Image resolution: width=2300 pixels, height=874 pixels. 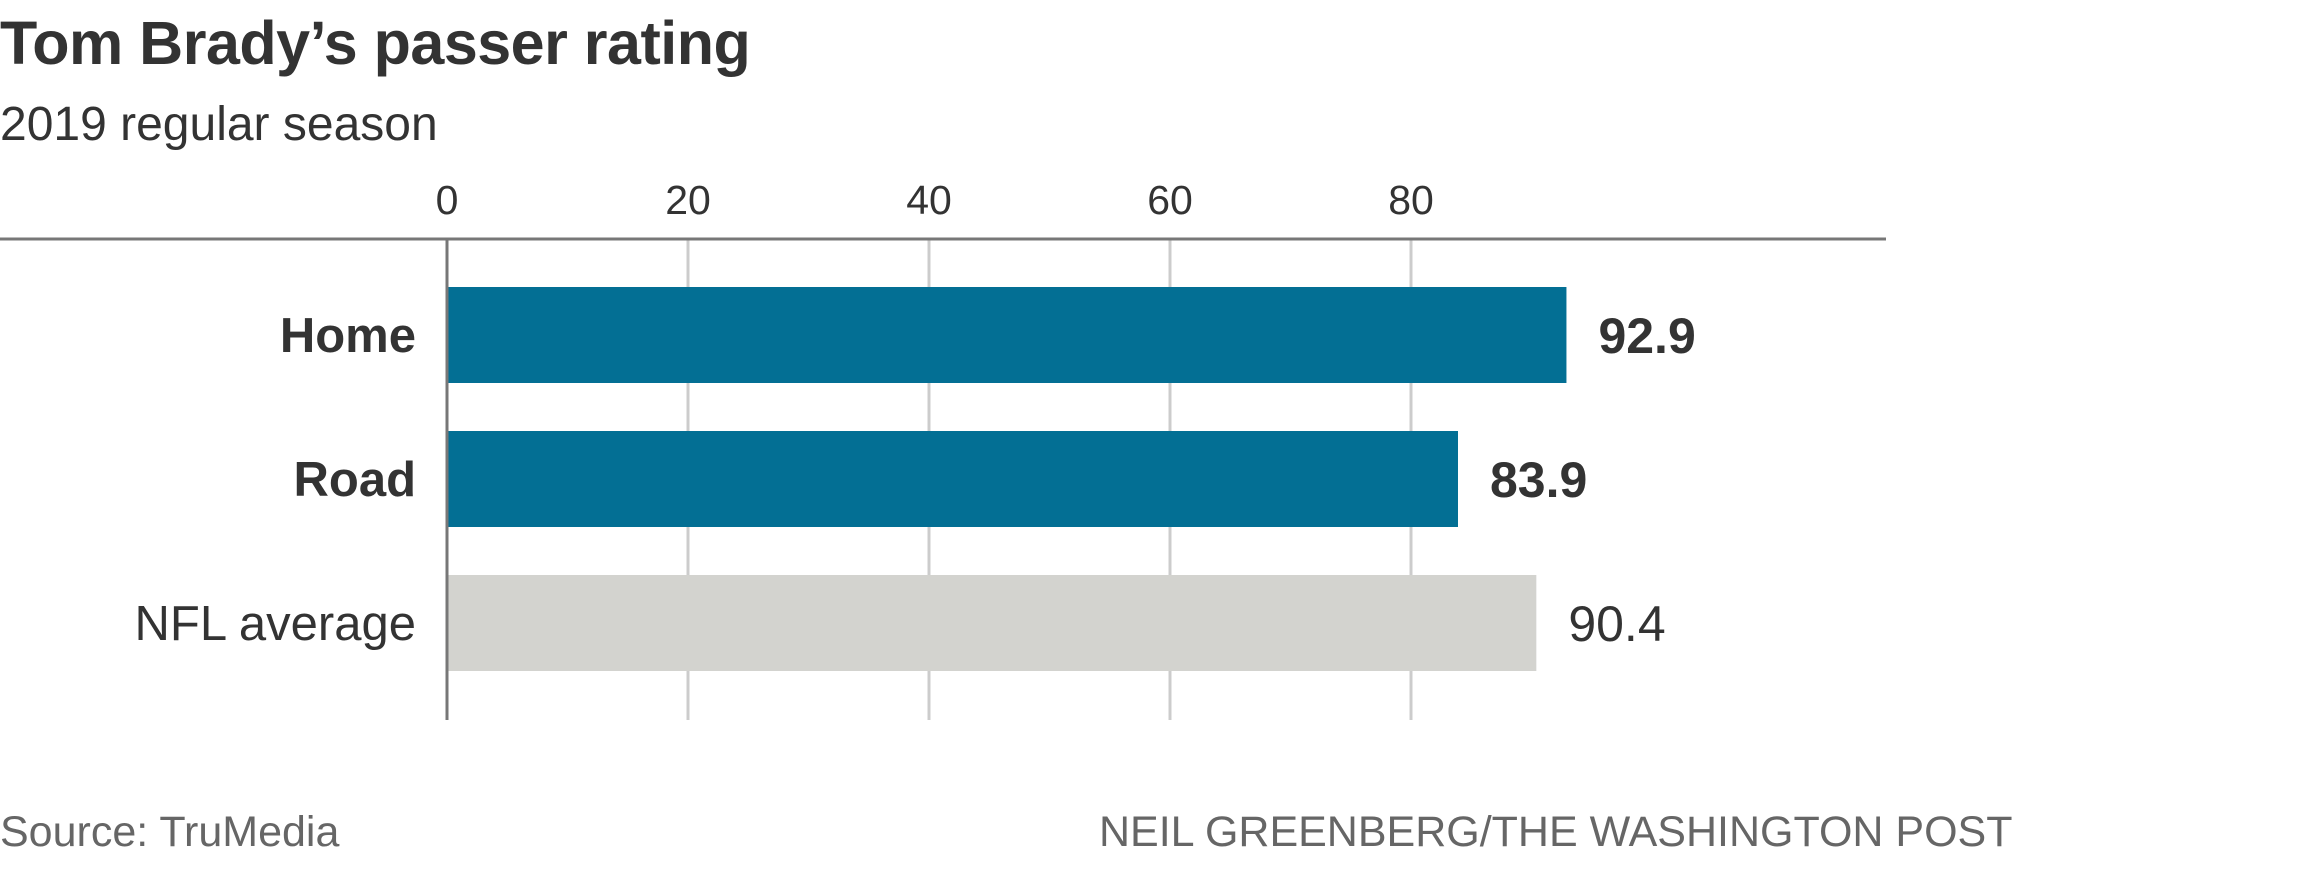 I want to click on value-label: 90.4, so click(x=1616, y=624).